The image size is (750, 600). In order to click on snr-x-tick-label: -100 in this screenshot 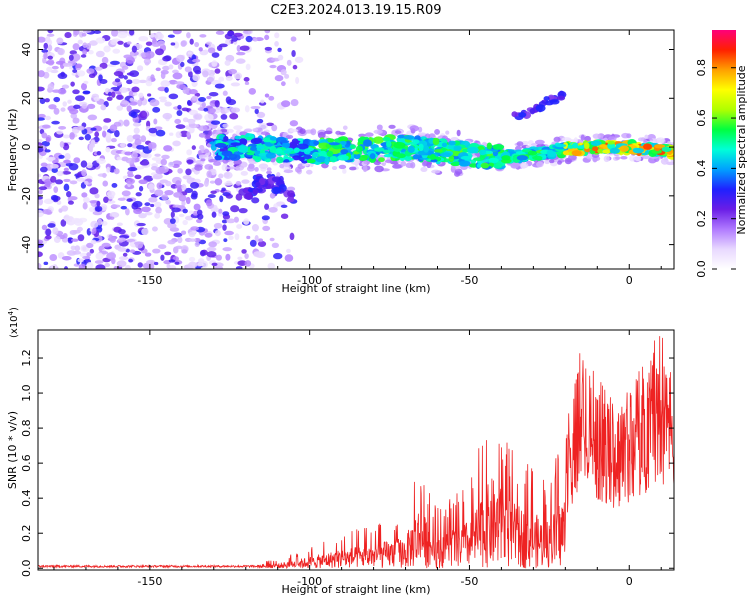, I will do `click(309, 581)`.